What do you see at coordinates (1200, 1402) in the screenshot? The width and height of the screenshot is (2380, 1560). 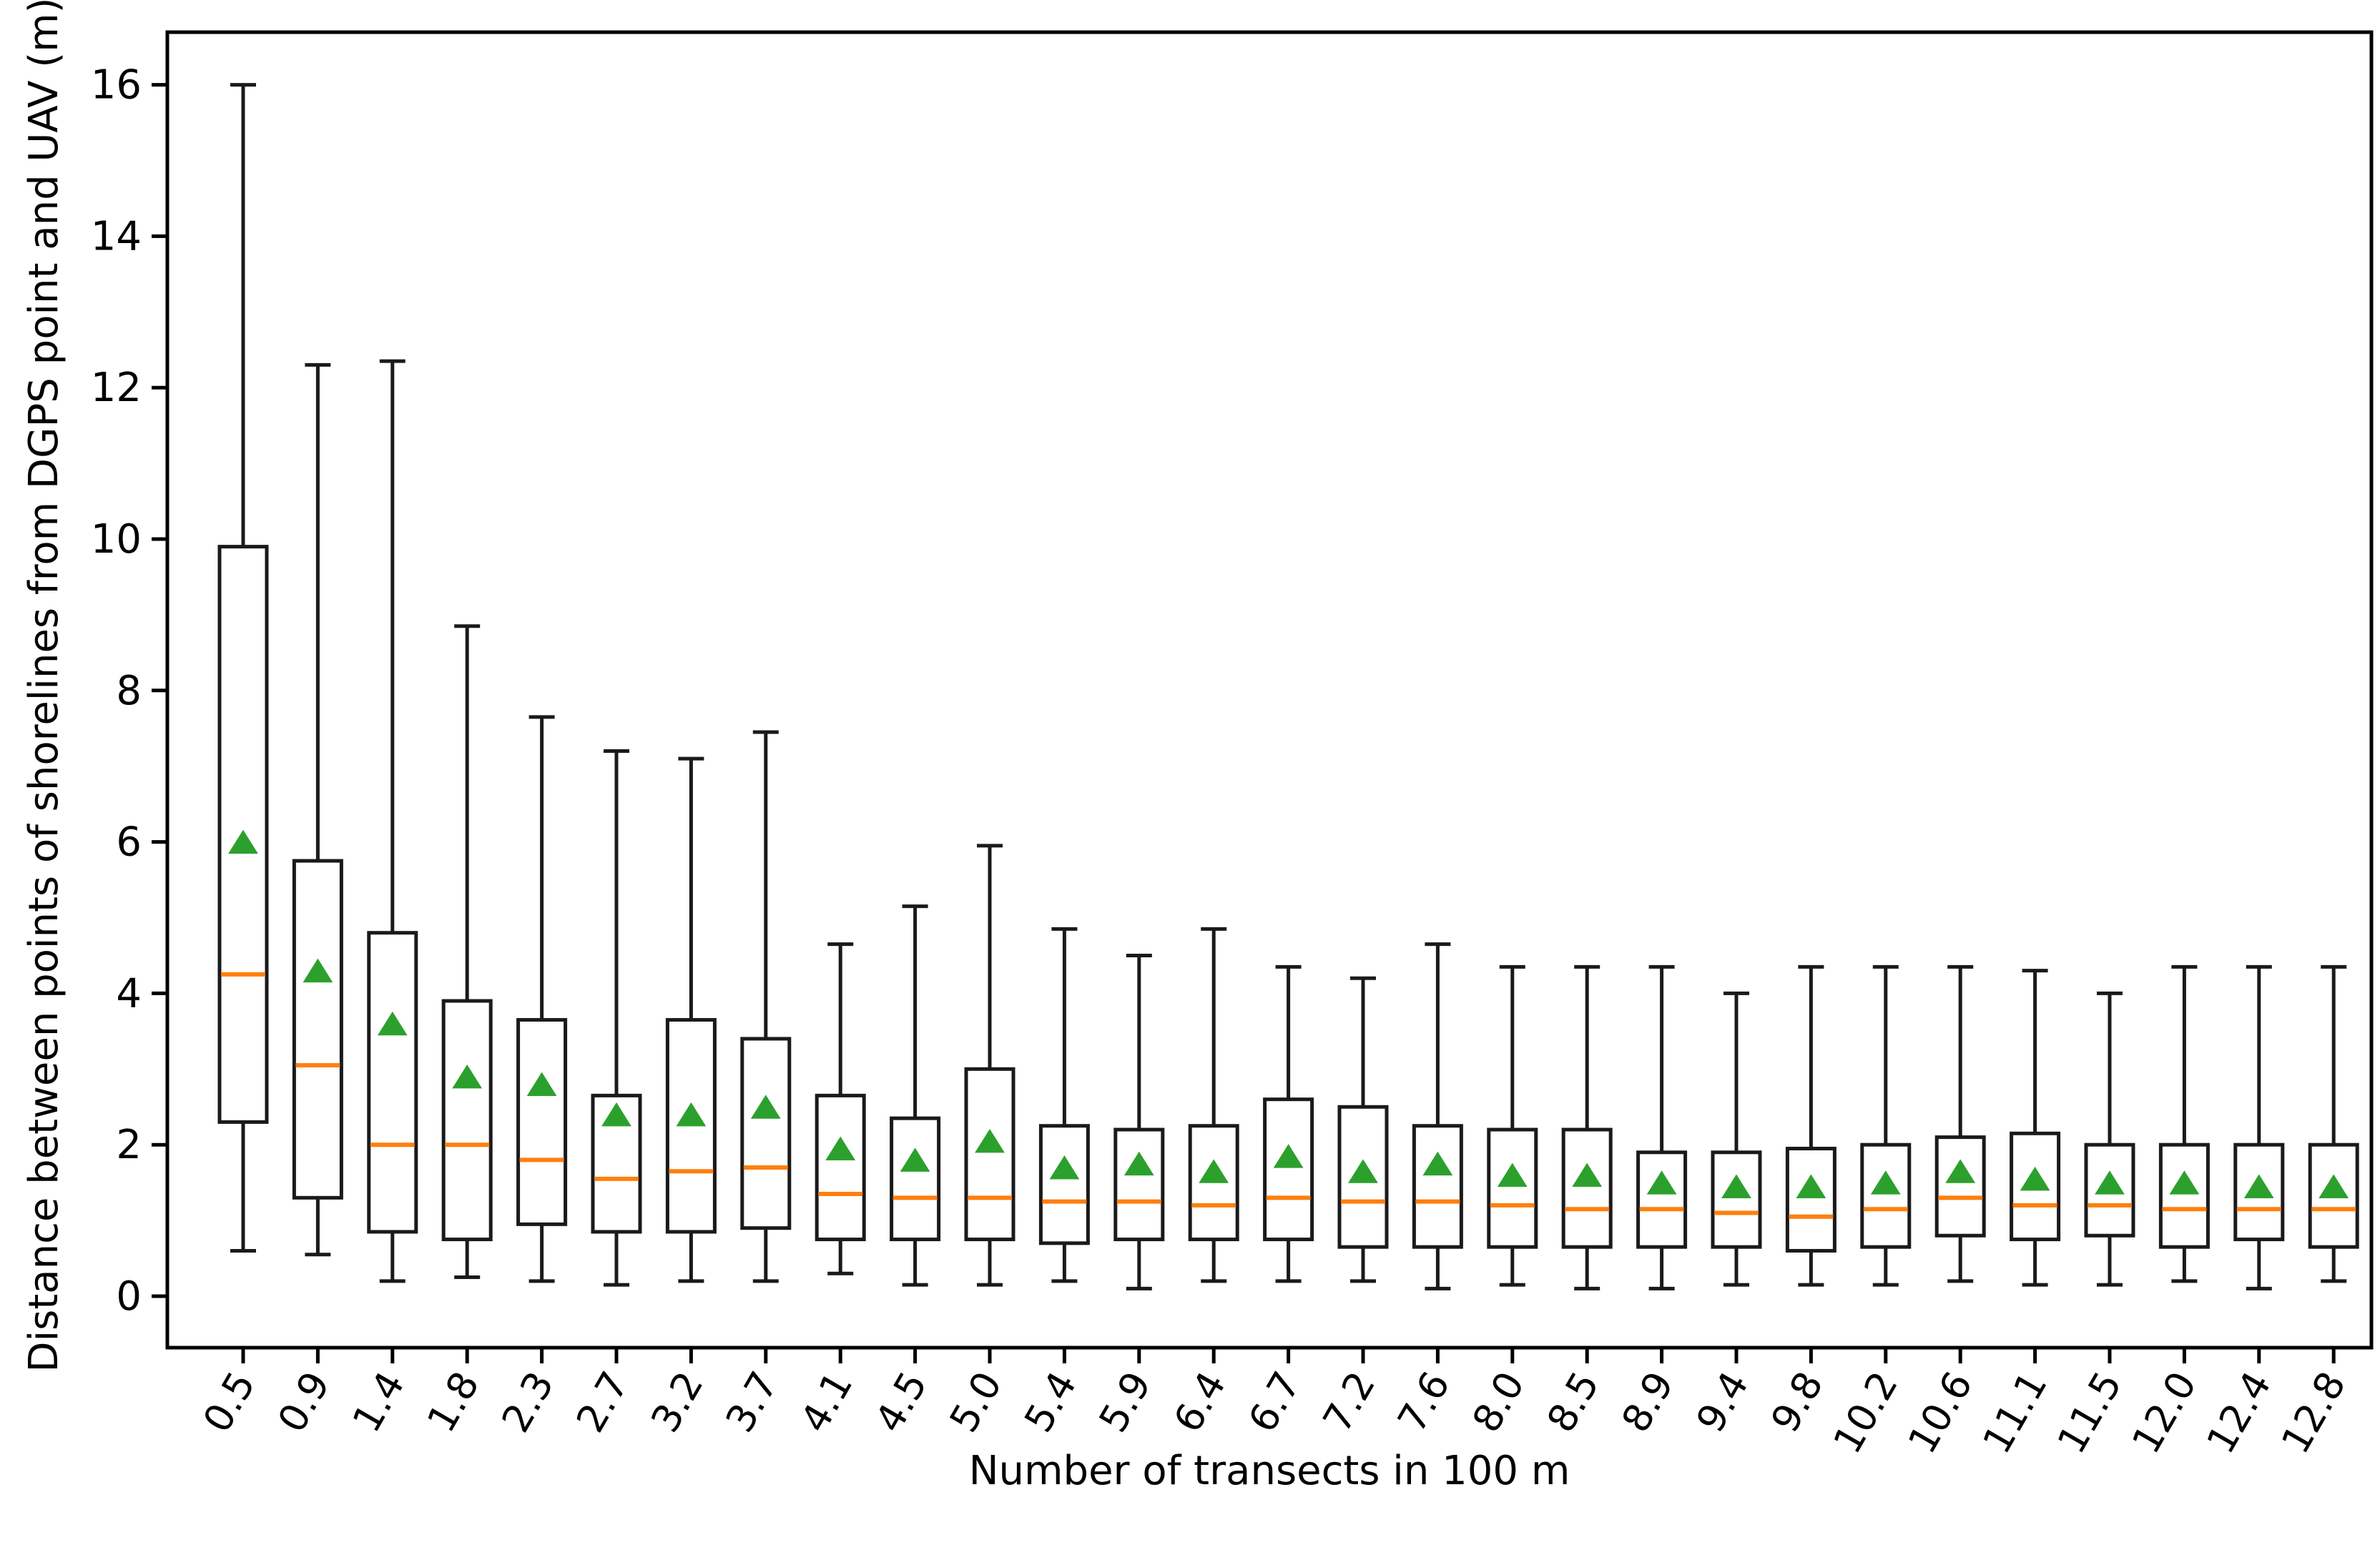 I see `x-tick-label: 6.4` at bounding box center [1200, 1402].